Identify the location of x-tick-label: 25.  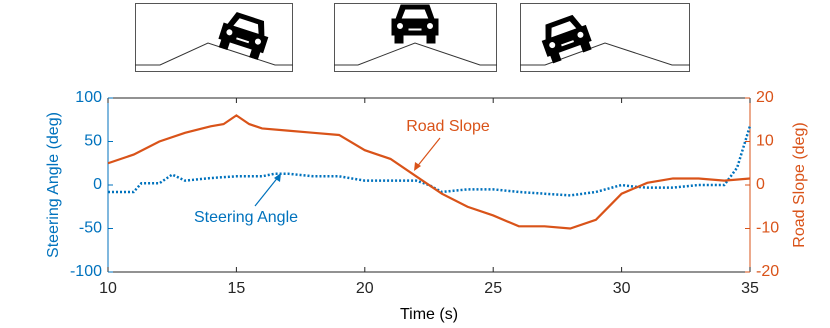
(493, 288).